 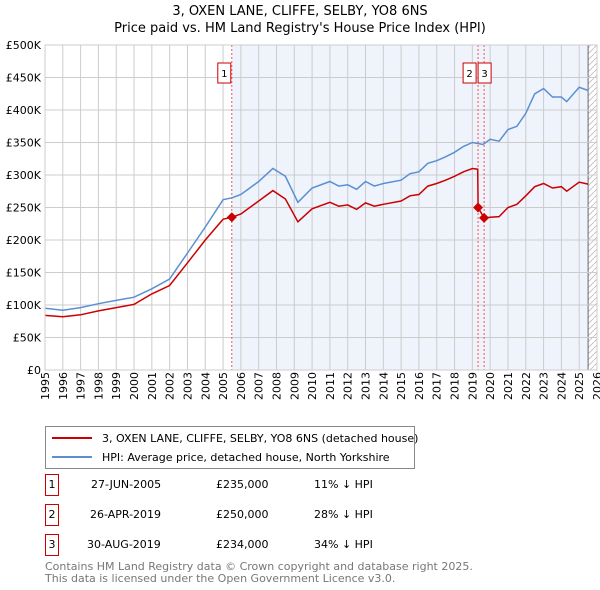 What do you see at coordinates (24, 208) in the screenshot?
I see `y-tick-label: £250K` at bounding box center [24, 208].